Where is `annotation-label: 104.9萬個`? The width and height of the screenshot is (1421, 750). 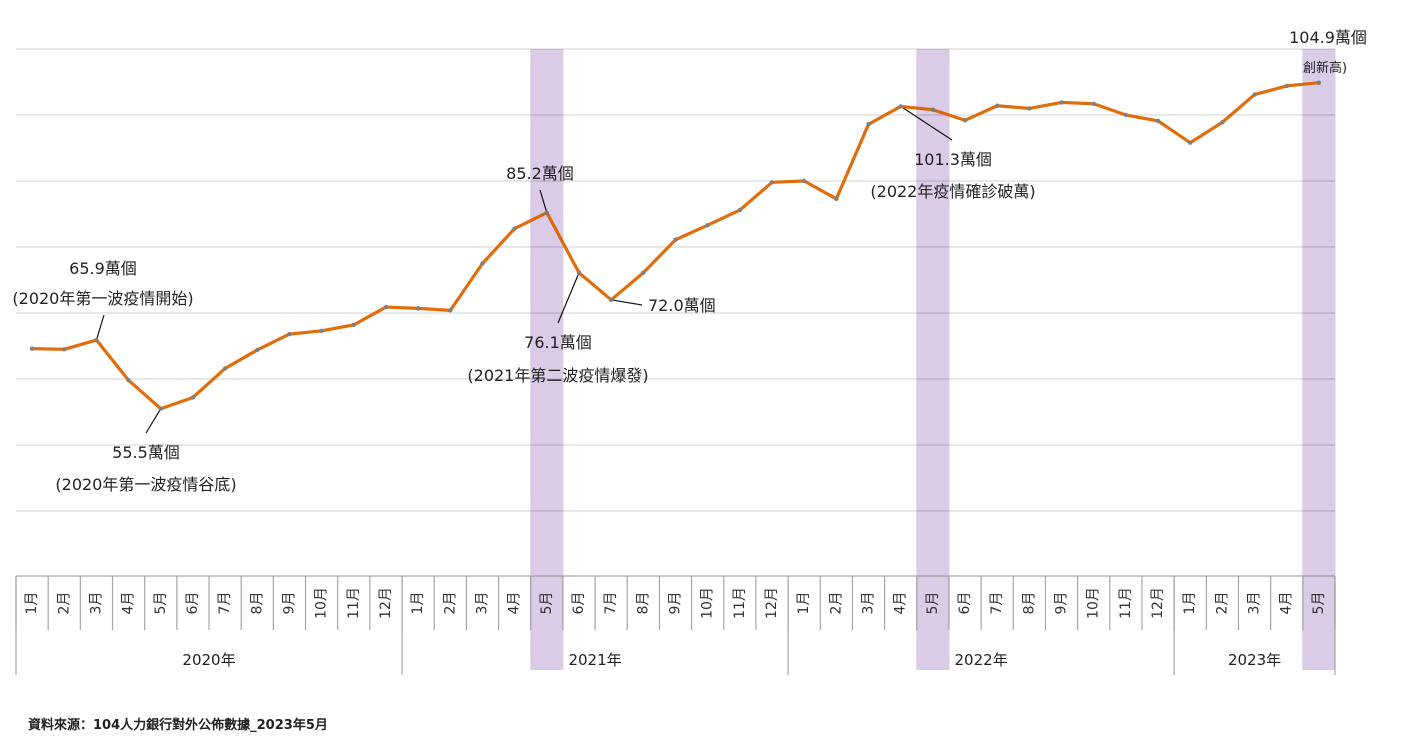 annotation-label: 104.9萬個 is located at coordinates (1328, 37).